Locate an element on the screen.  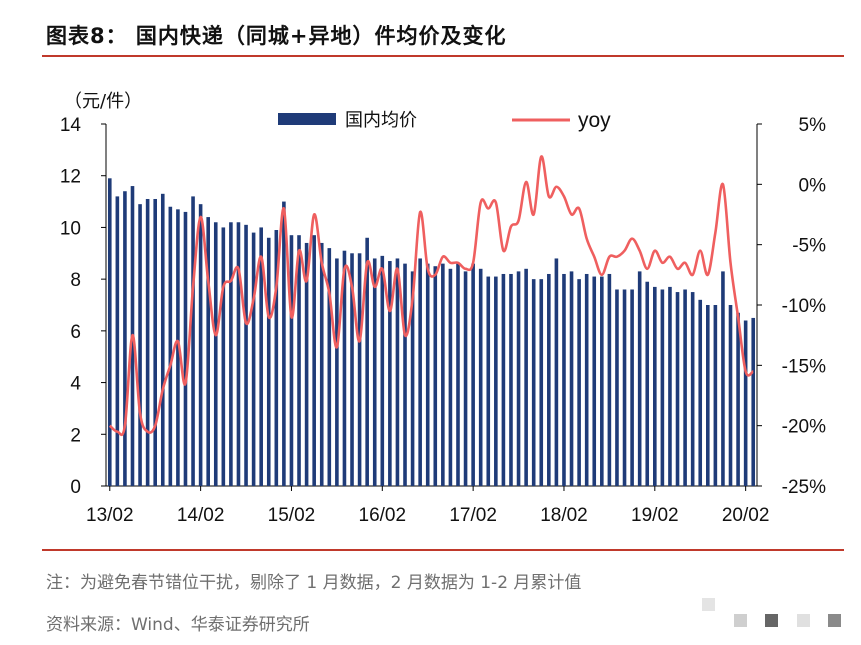
x-tick-label: 16/02 is located at coordinates (383, 515).